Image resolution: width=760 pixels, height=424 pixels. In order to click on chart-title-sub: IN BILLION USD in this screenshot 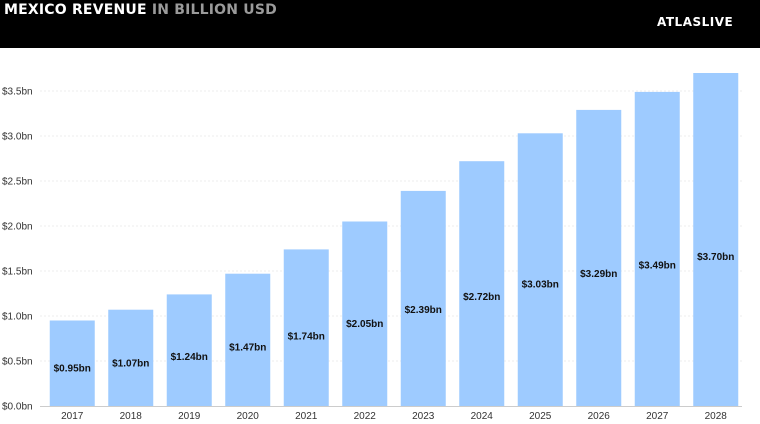, I will do `click(214, 10)`.